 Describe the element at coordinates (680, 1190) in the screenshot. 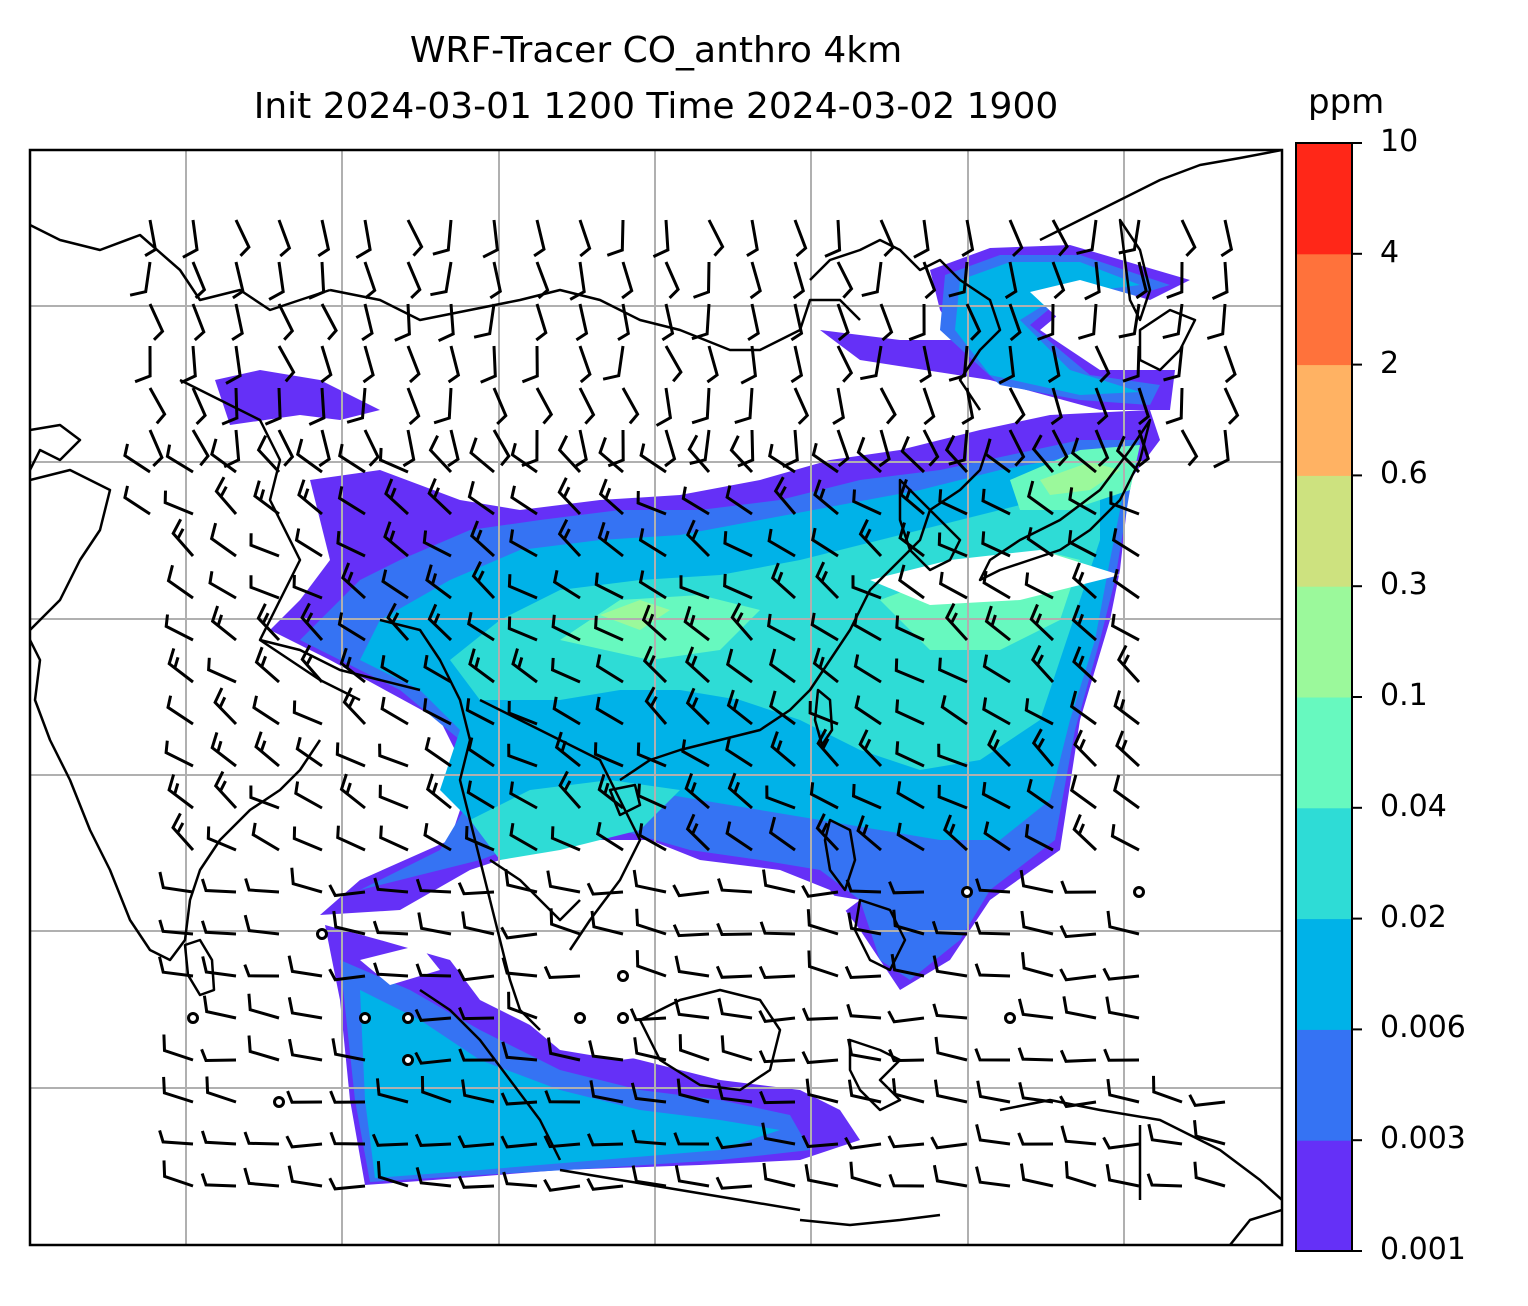

I see `java` at that location.